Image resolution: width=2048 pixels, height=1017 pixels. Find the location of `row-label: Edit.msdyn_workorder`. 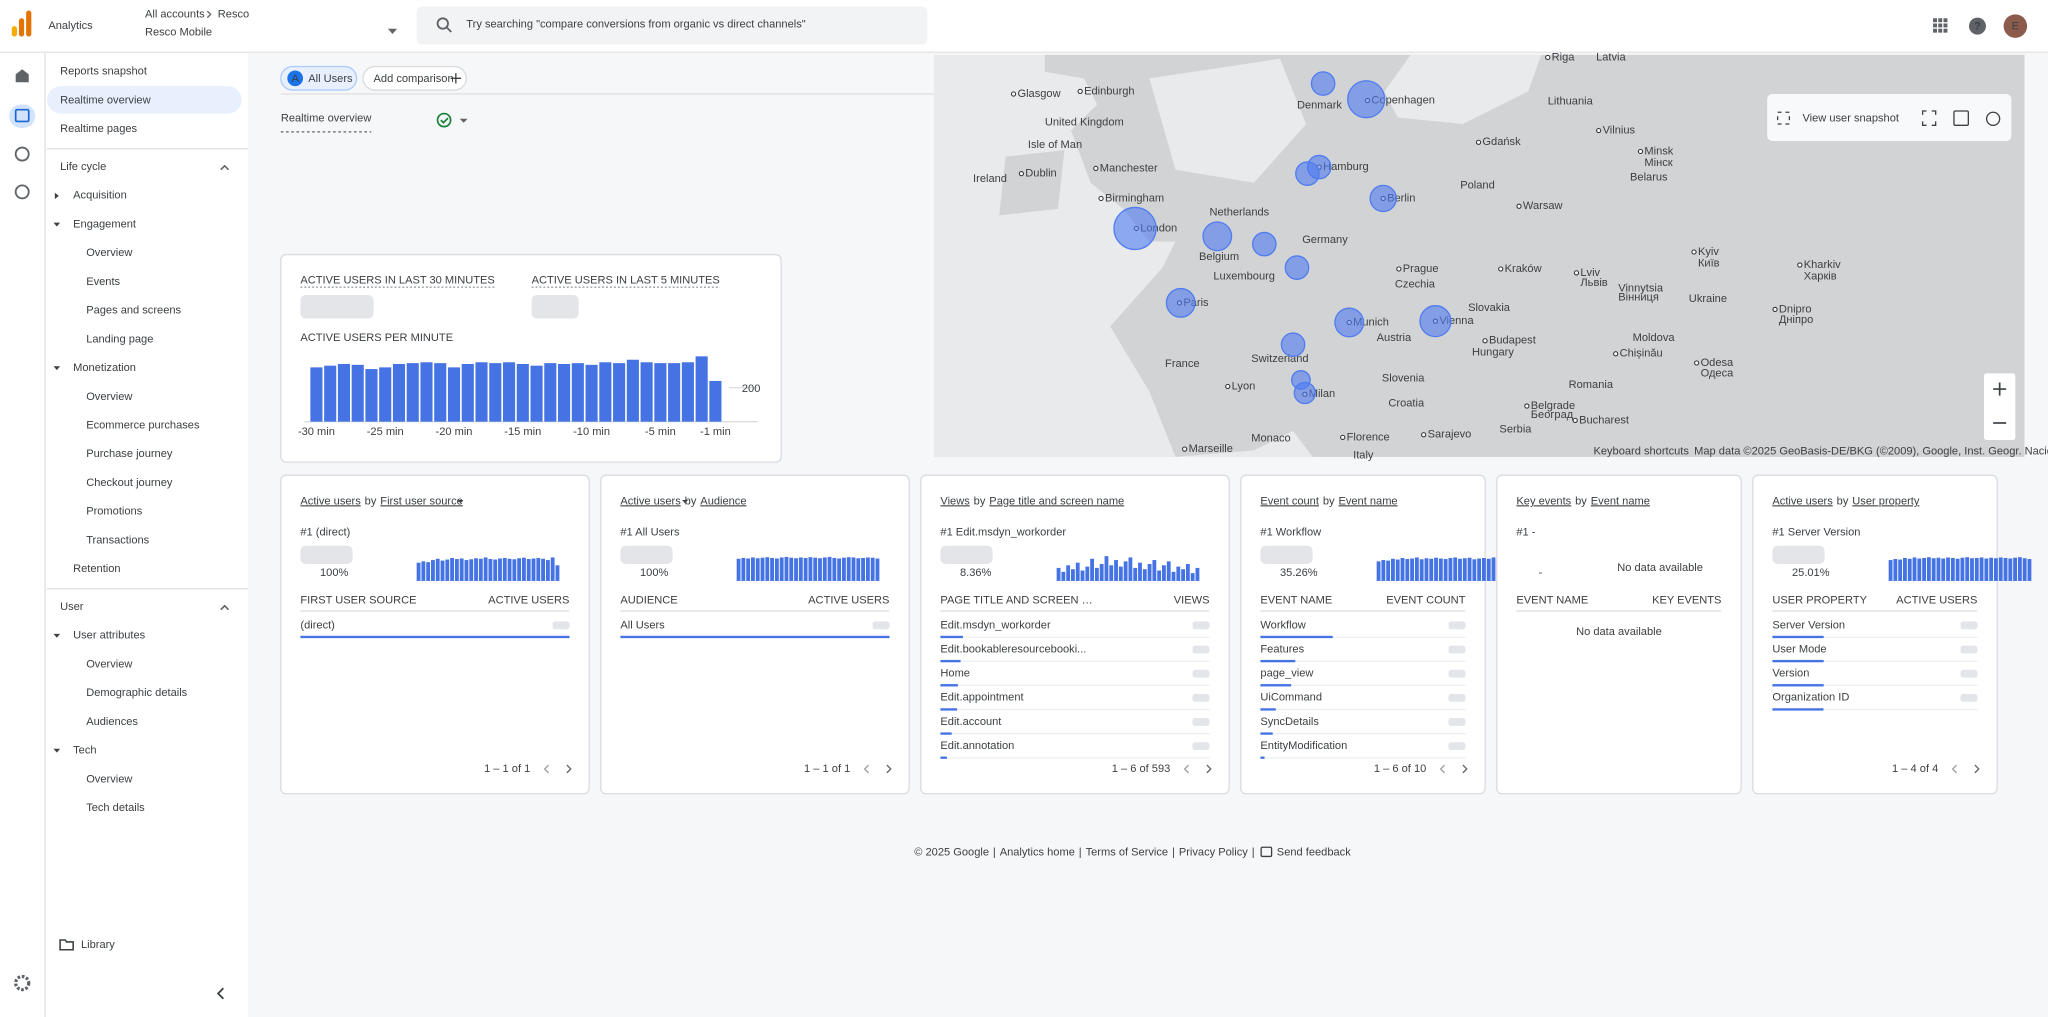

row-label: Edit.msdyn_workorder is located at coordinates (995, 625).